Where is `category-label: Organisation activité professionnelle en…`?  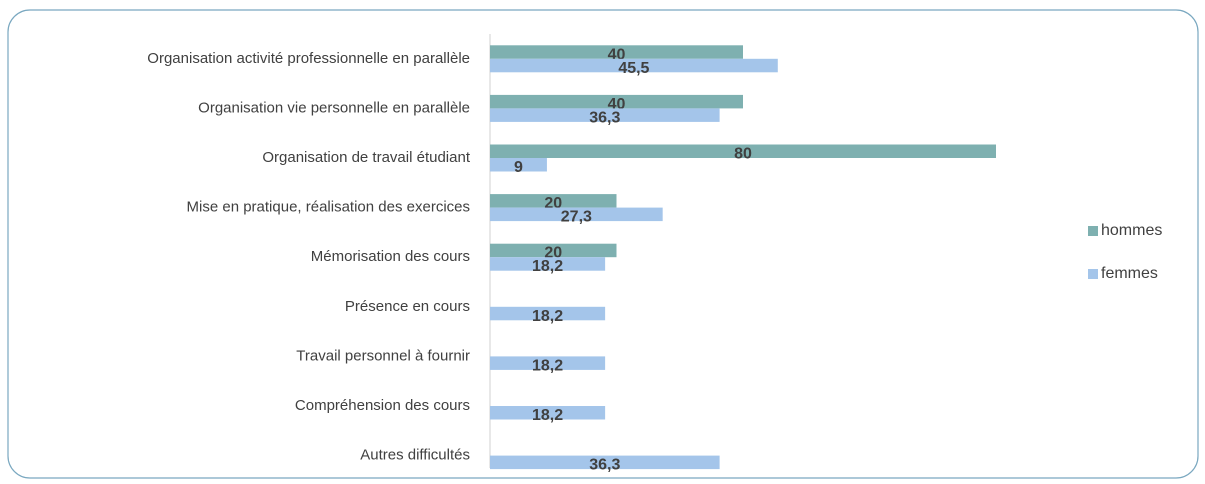
category-label: Organisation activité professionnelle en… is located at coordinates (308, 58).